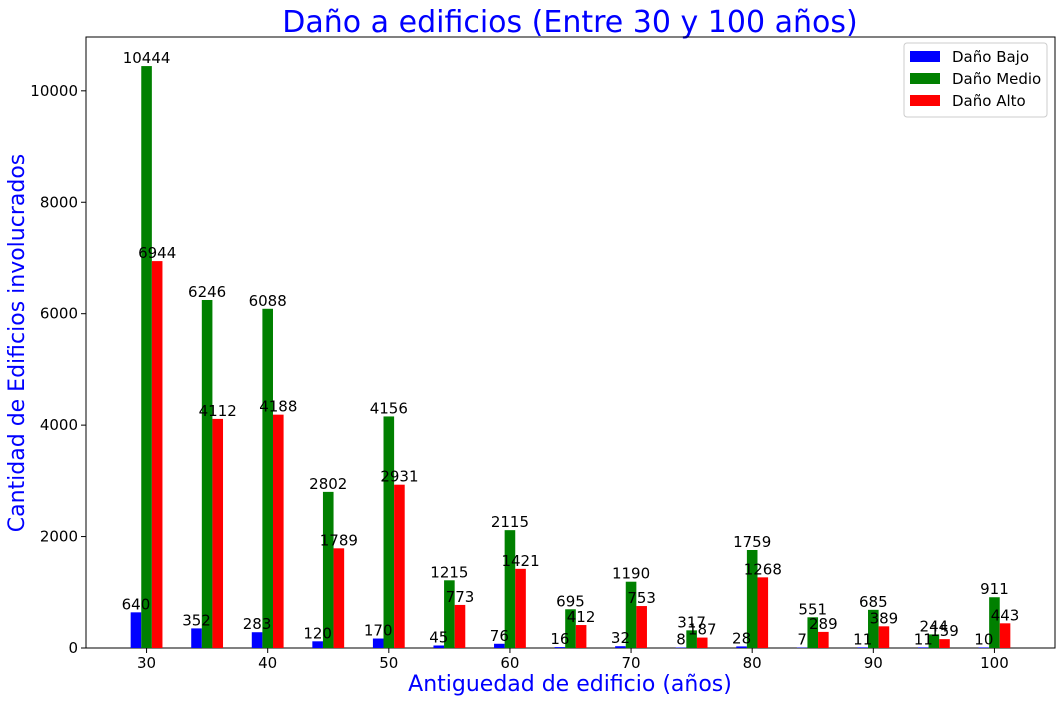 Image resolution: width=1061 pixels, height=701 pixels. I want to click on x-tick-label: 60, so click(509, 663).